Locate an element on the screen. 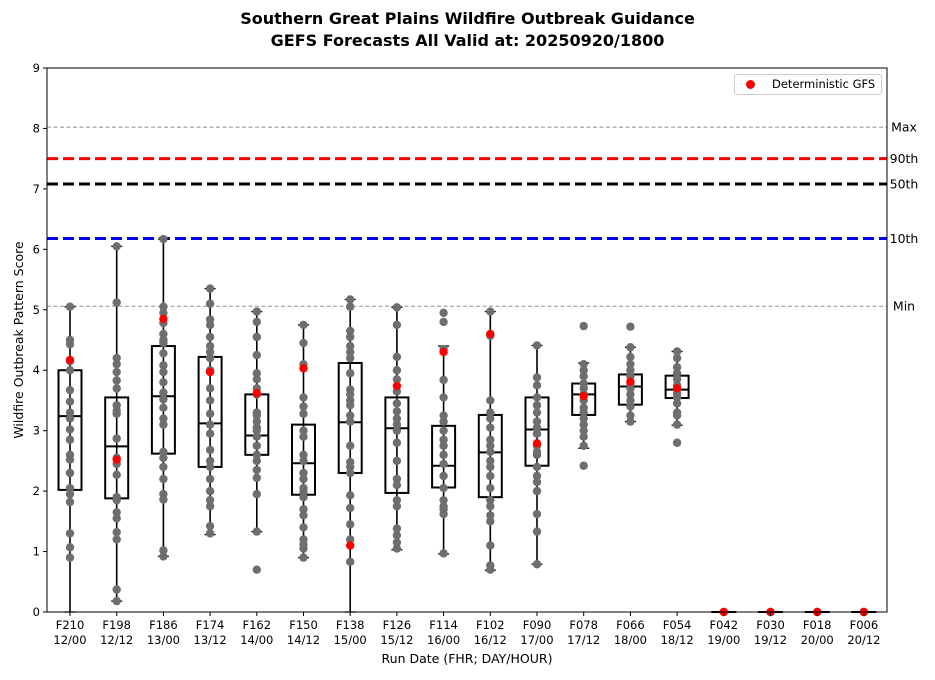  x-tick-label-date: 12/00 is located at coordinates (69, 640).